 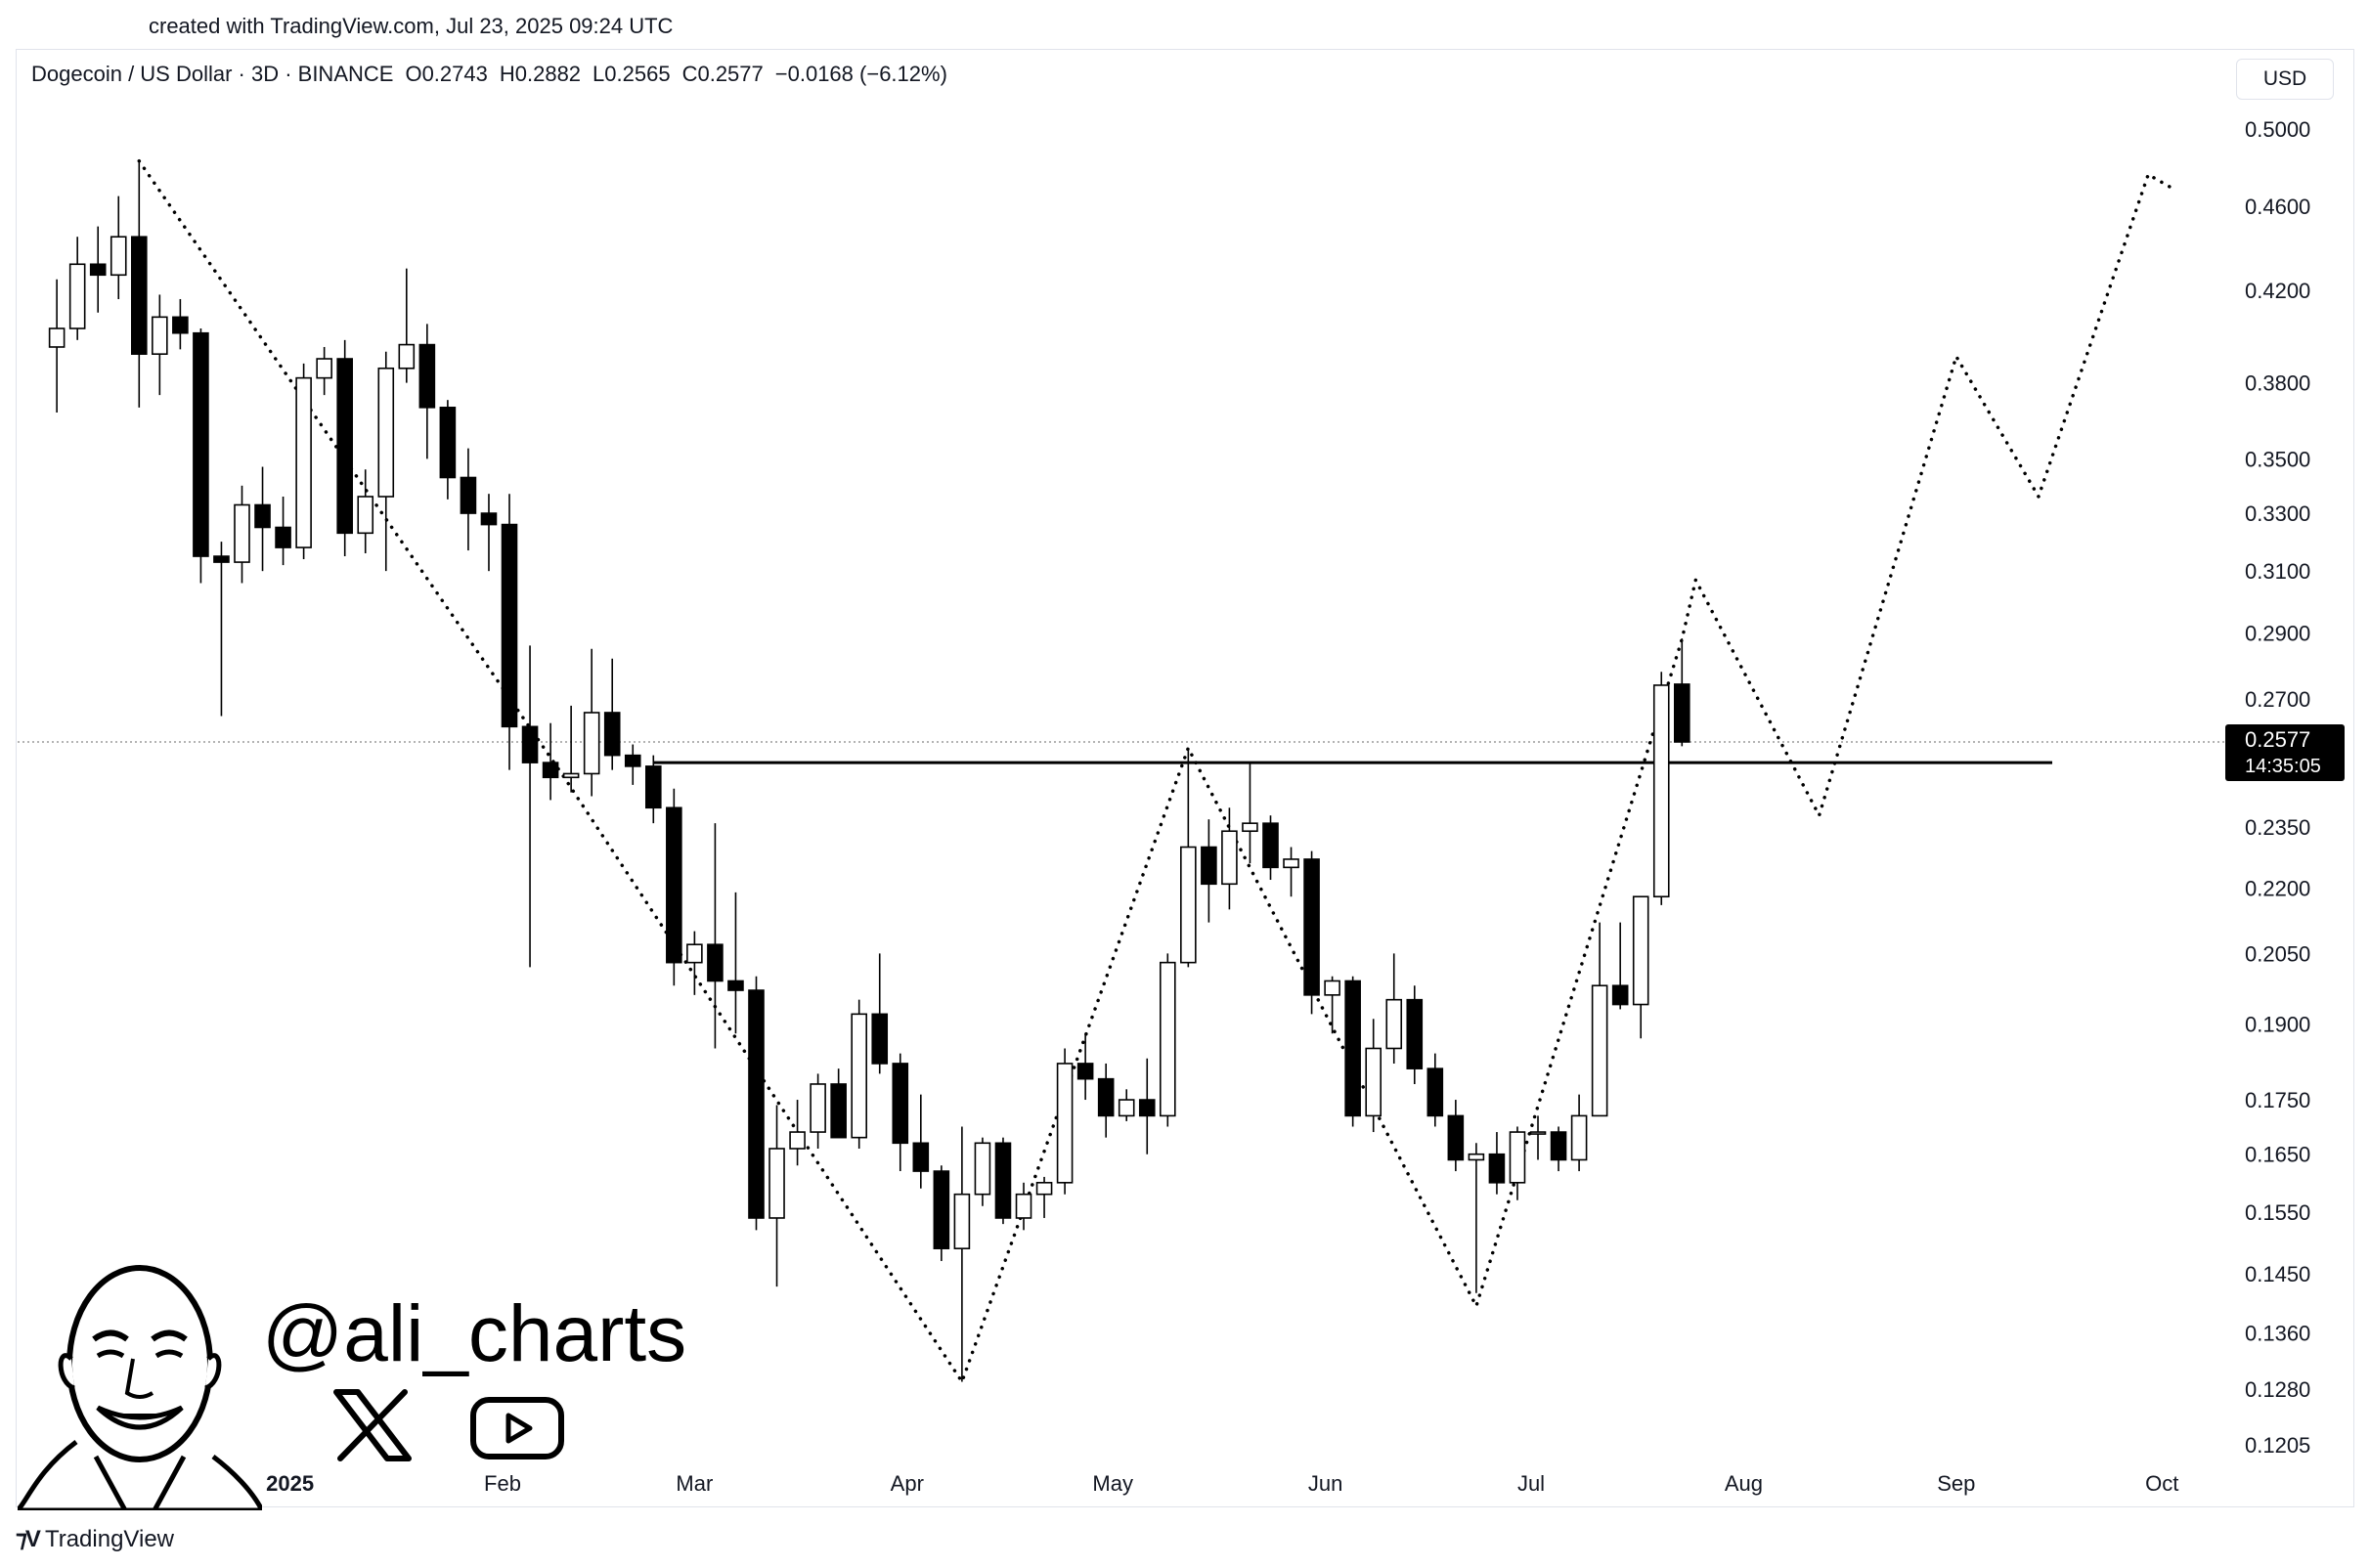 I want to click on time-tick-label: May, so click(x=1112, y=1484).